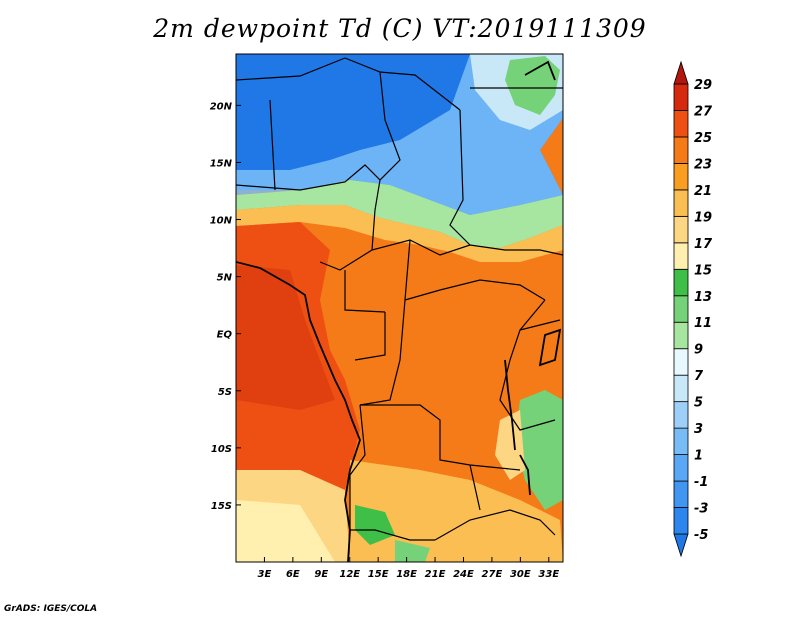 The height and width of the screenshot is (618, 800). I want to click on colorbar-label: 25, so click(703, 138).